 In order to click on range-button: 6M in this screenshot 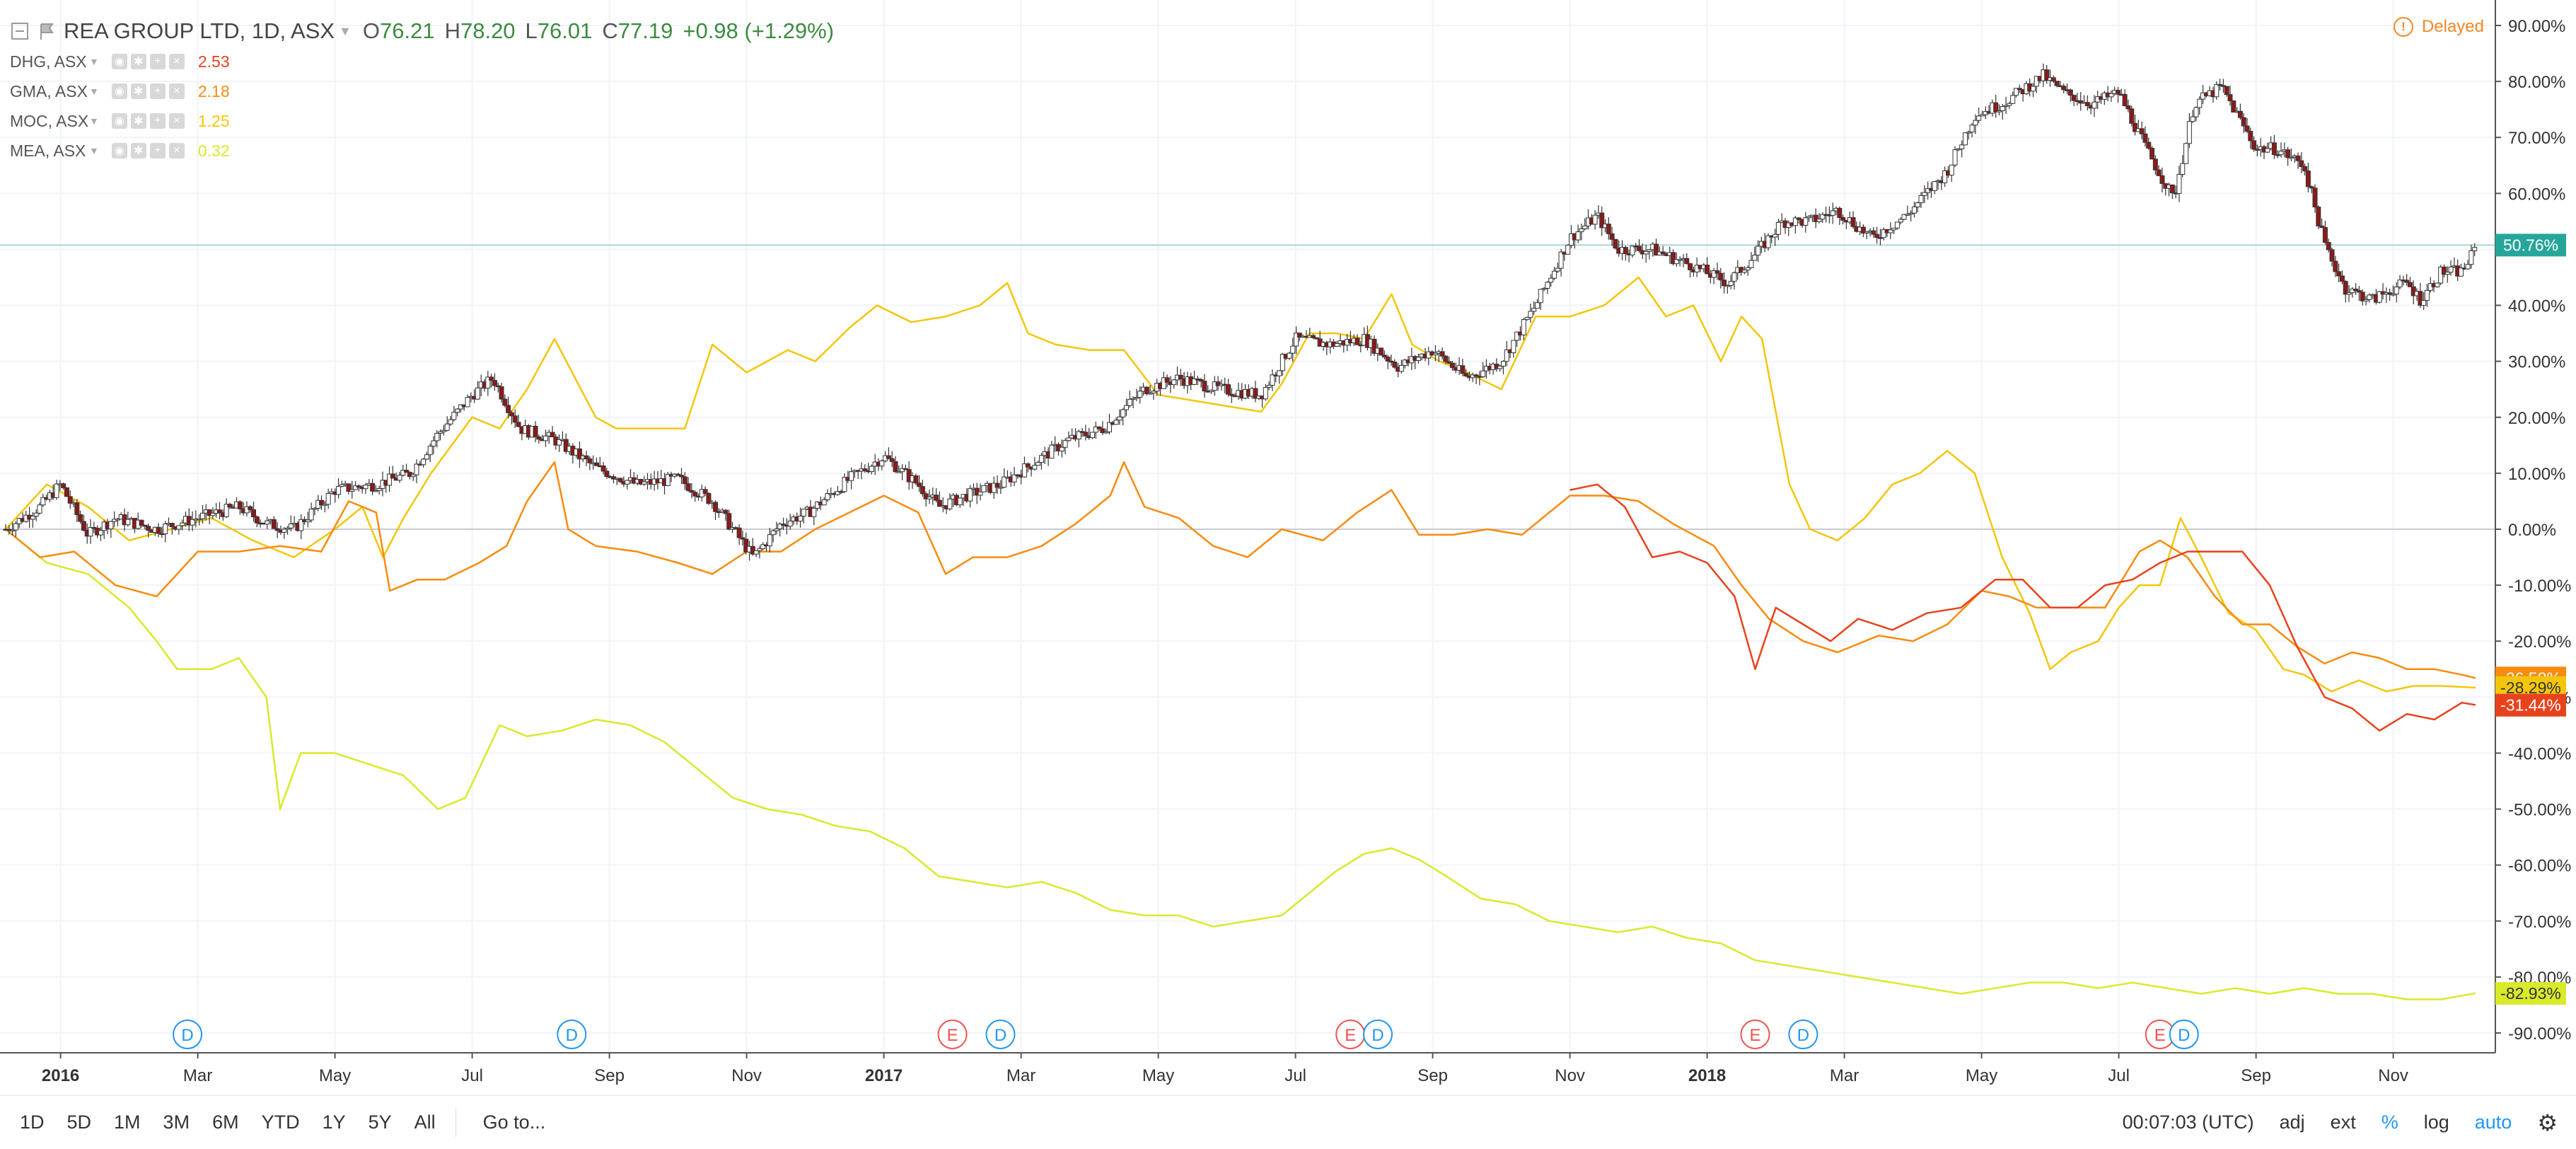, I will do `click(225, 1122)`.